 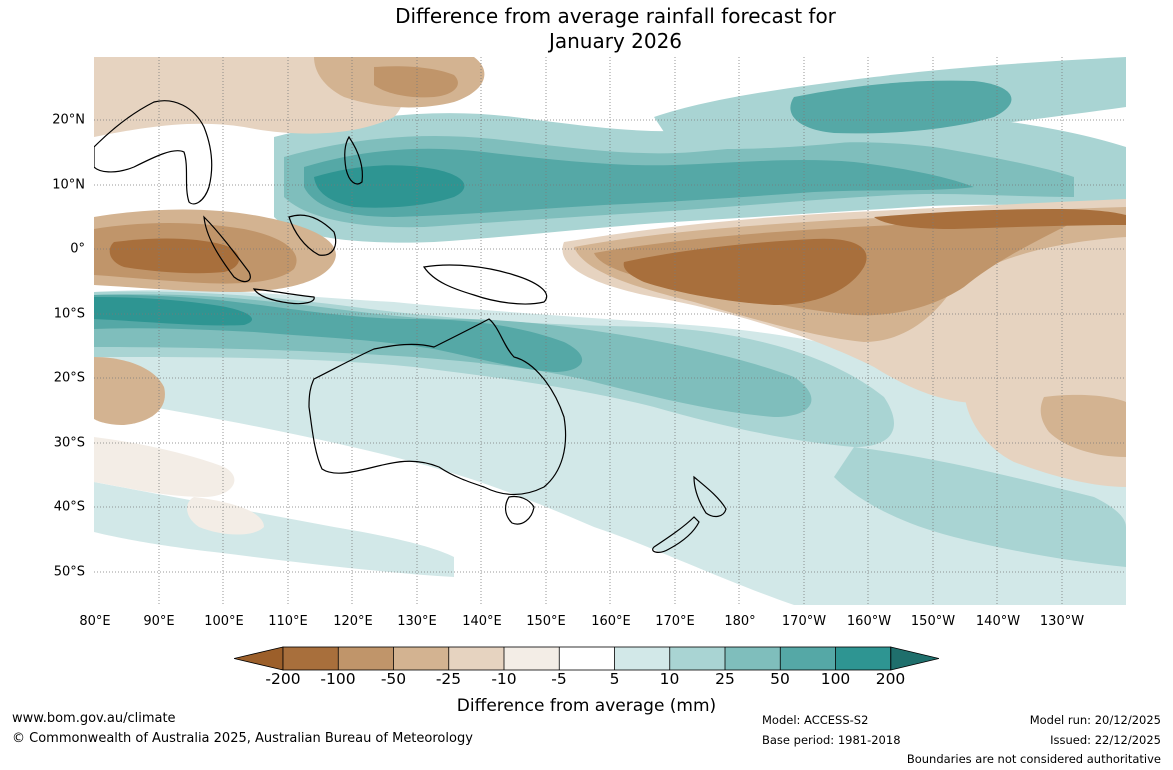 What do you see at coordinates (1062, 621) in the screenshot?
I see `lon-label-130w: 130°W` at bounding box center [1062, 621].